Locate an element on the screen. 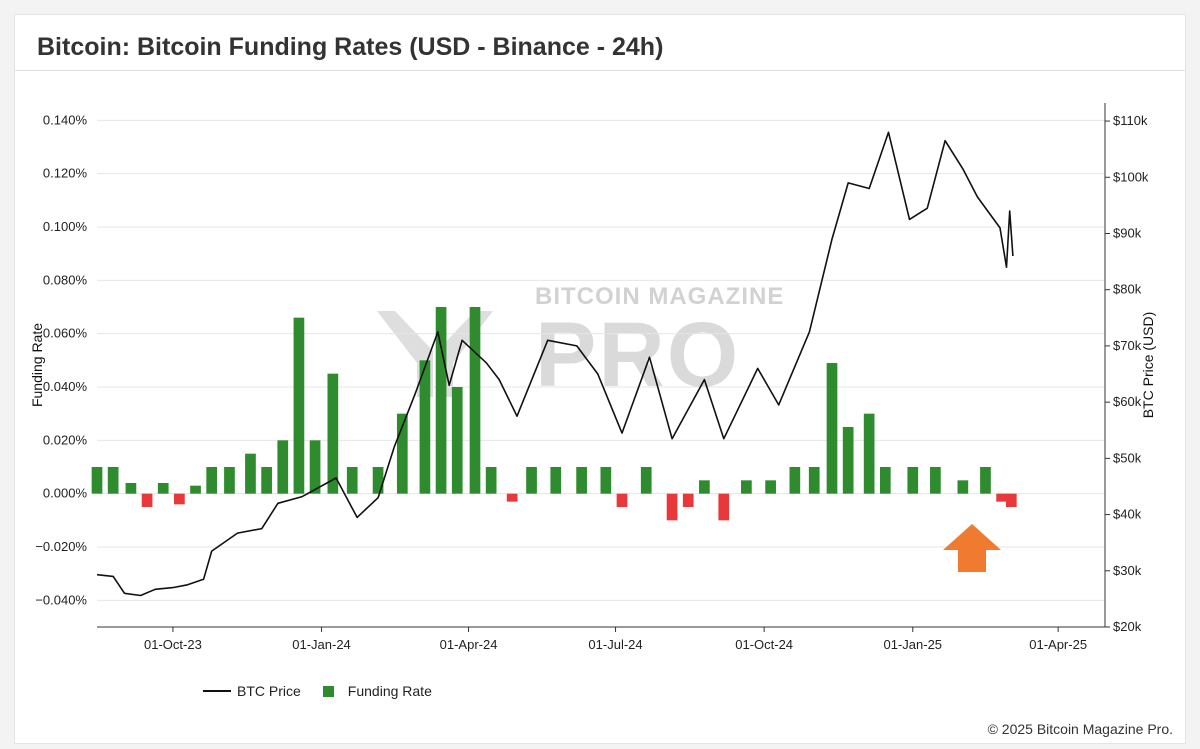  left-tick-label: −0.020% is located at coordinates (61, 546).